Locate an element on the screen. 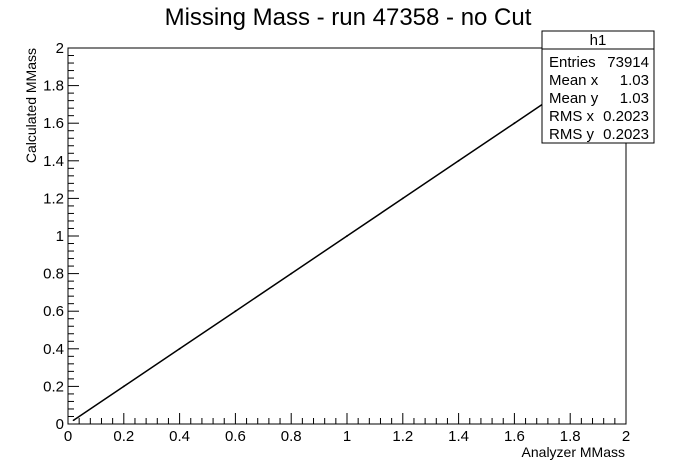  x-tick-label: 1.8 is located at coordinates (570, 436).